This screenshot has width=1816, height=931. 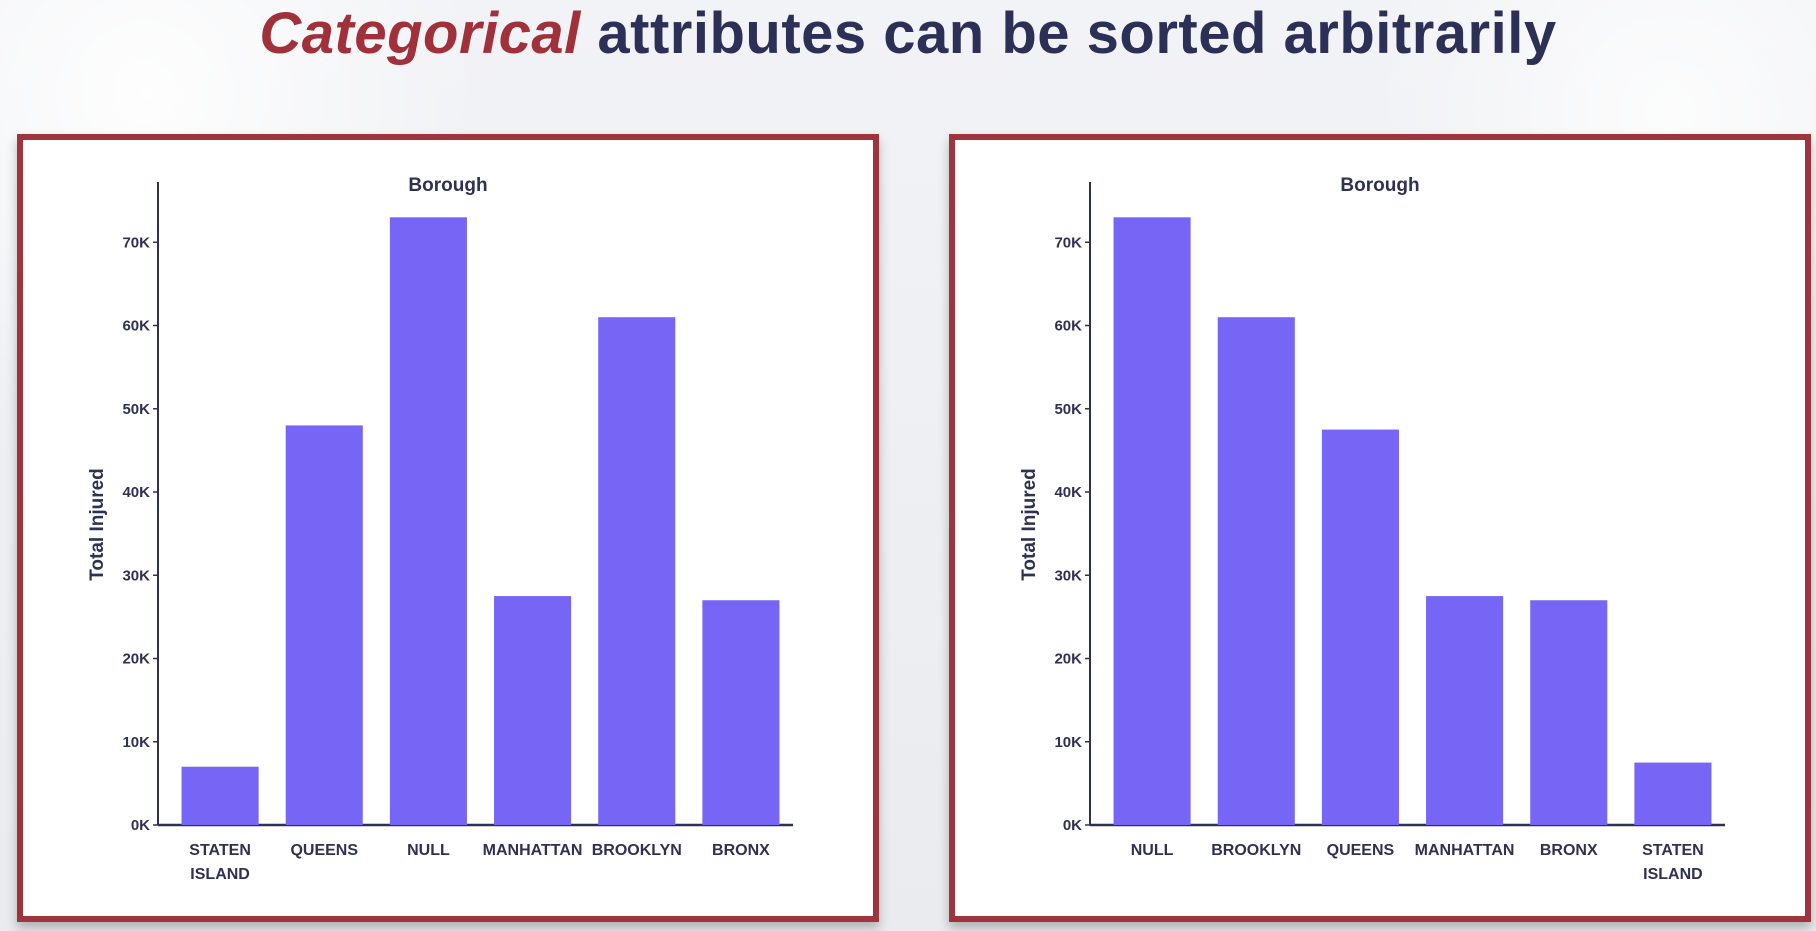 I want to click on chart-title-sorted: Borough, so click(x=1379, y=185).